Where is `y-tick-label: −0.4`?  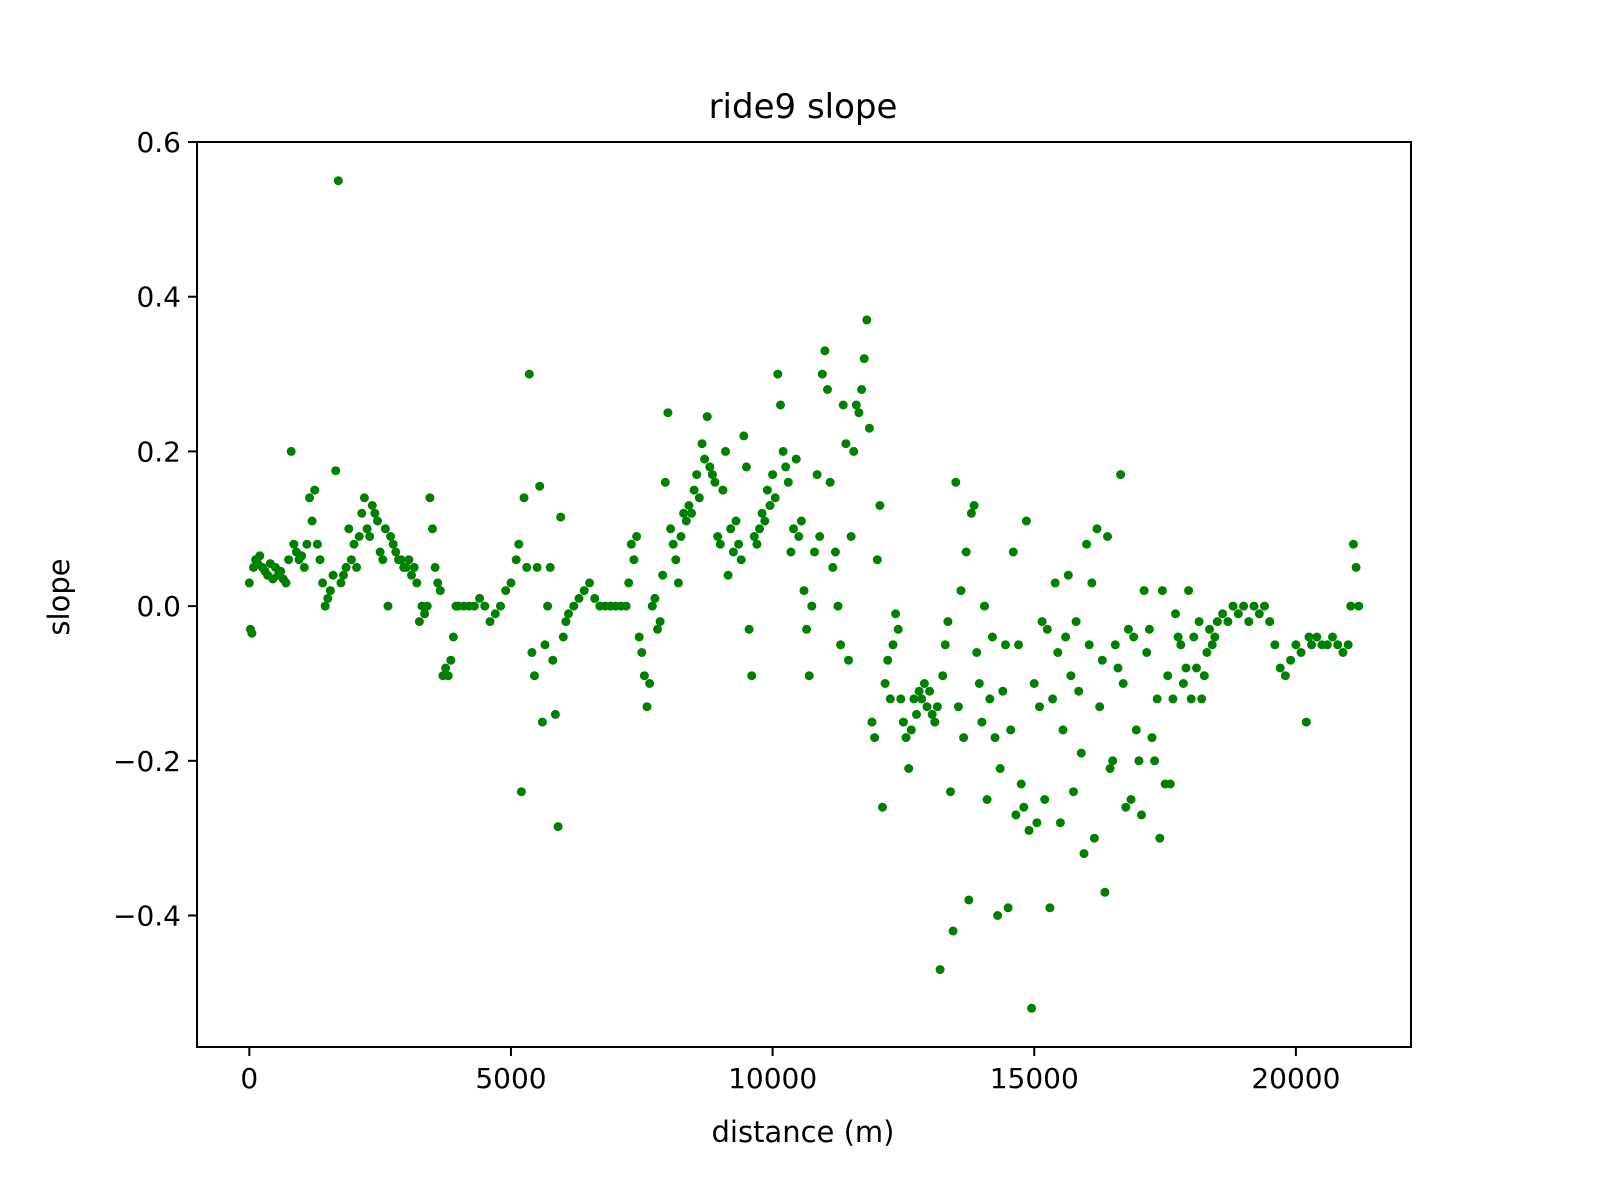
y-tick-label: −0.4 is located at coordinates (147, 916).